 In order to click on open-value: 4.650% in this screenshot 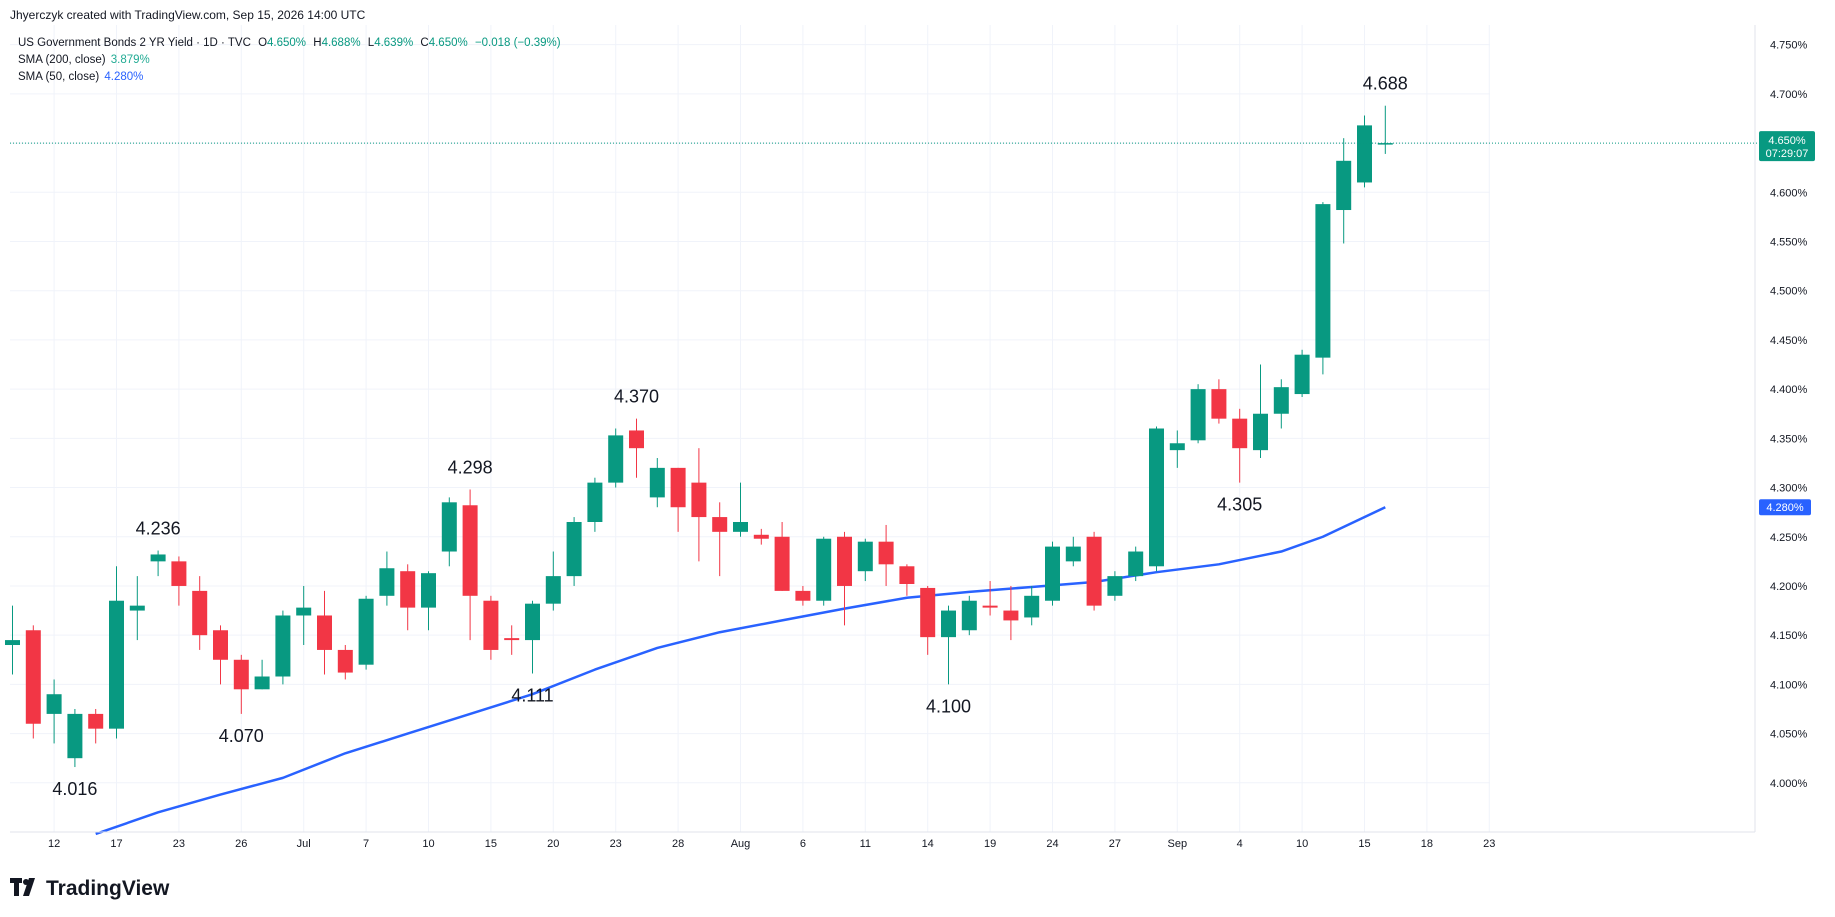, I will do `click(287, 43)`.